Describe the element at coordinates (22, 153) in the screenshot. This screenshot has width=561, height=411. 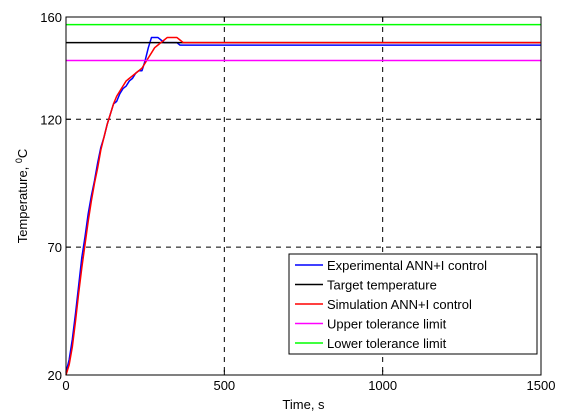
I see `y-axis-label-suffix: C` at that location.